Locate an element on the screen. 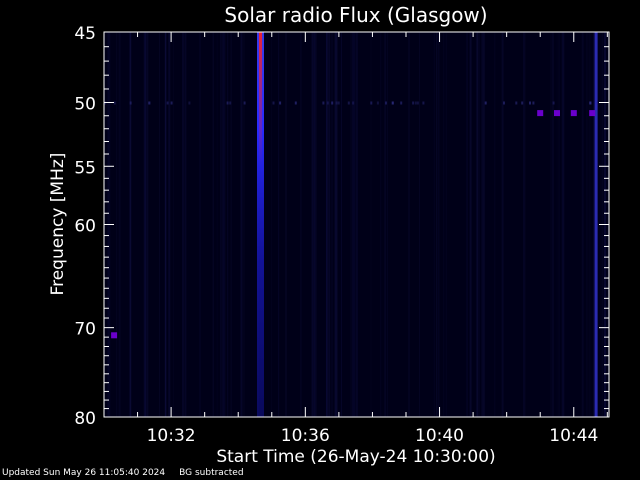  y-axis-label: Frequency [MHz] is located at coordinates (58, 224).